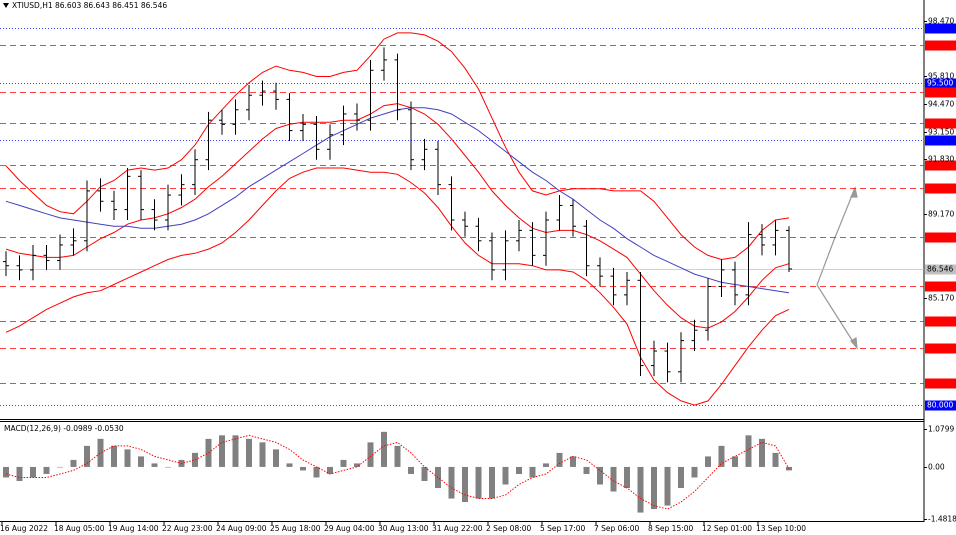  I want to click on x-tick-label: 12 Sep 01:00, so click(727, 528).